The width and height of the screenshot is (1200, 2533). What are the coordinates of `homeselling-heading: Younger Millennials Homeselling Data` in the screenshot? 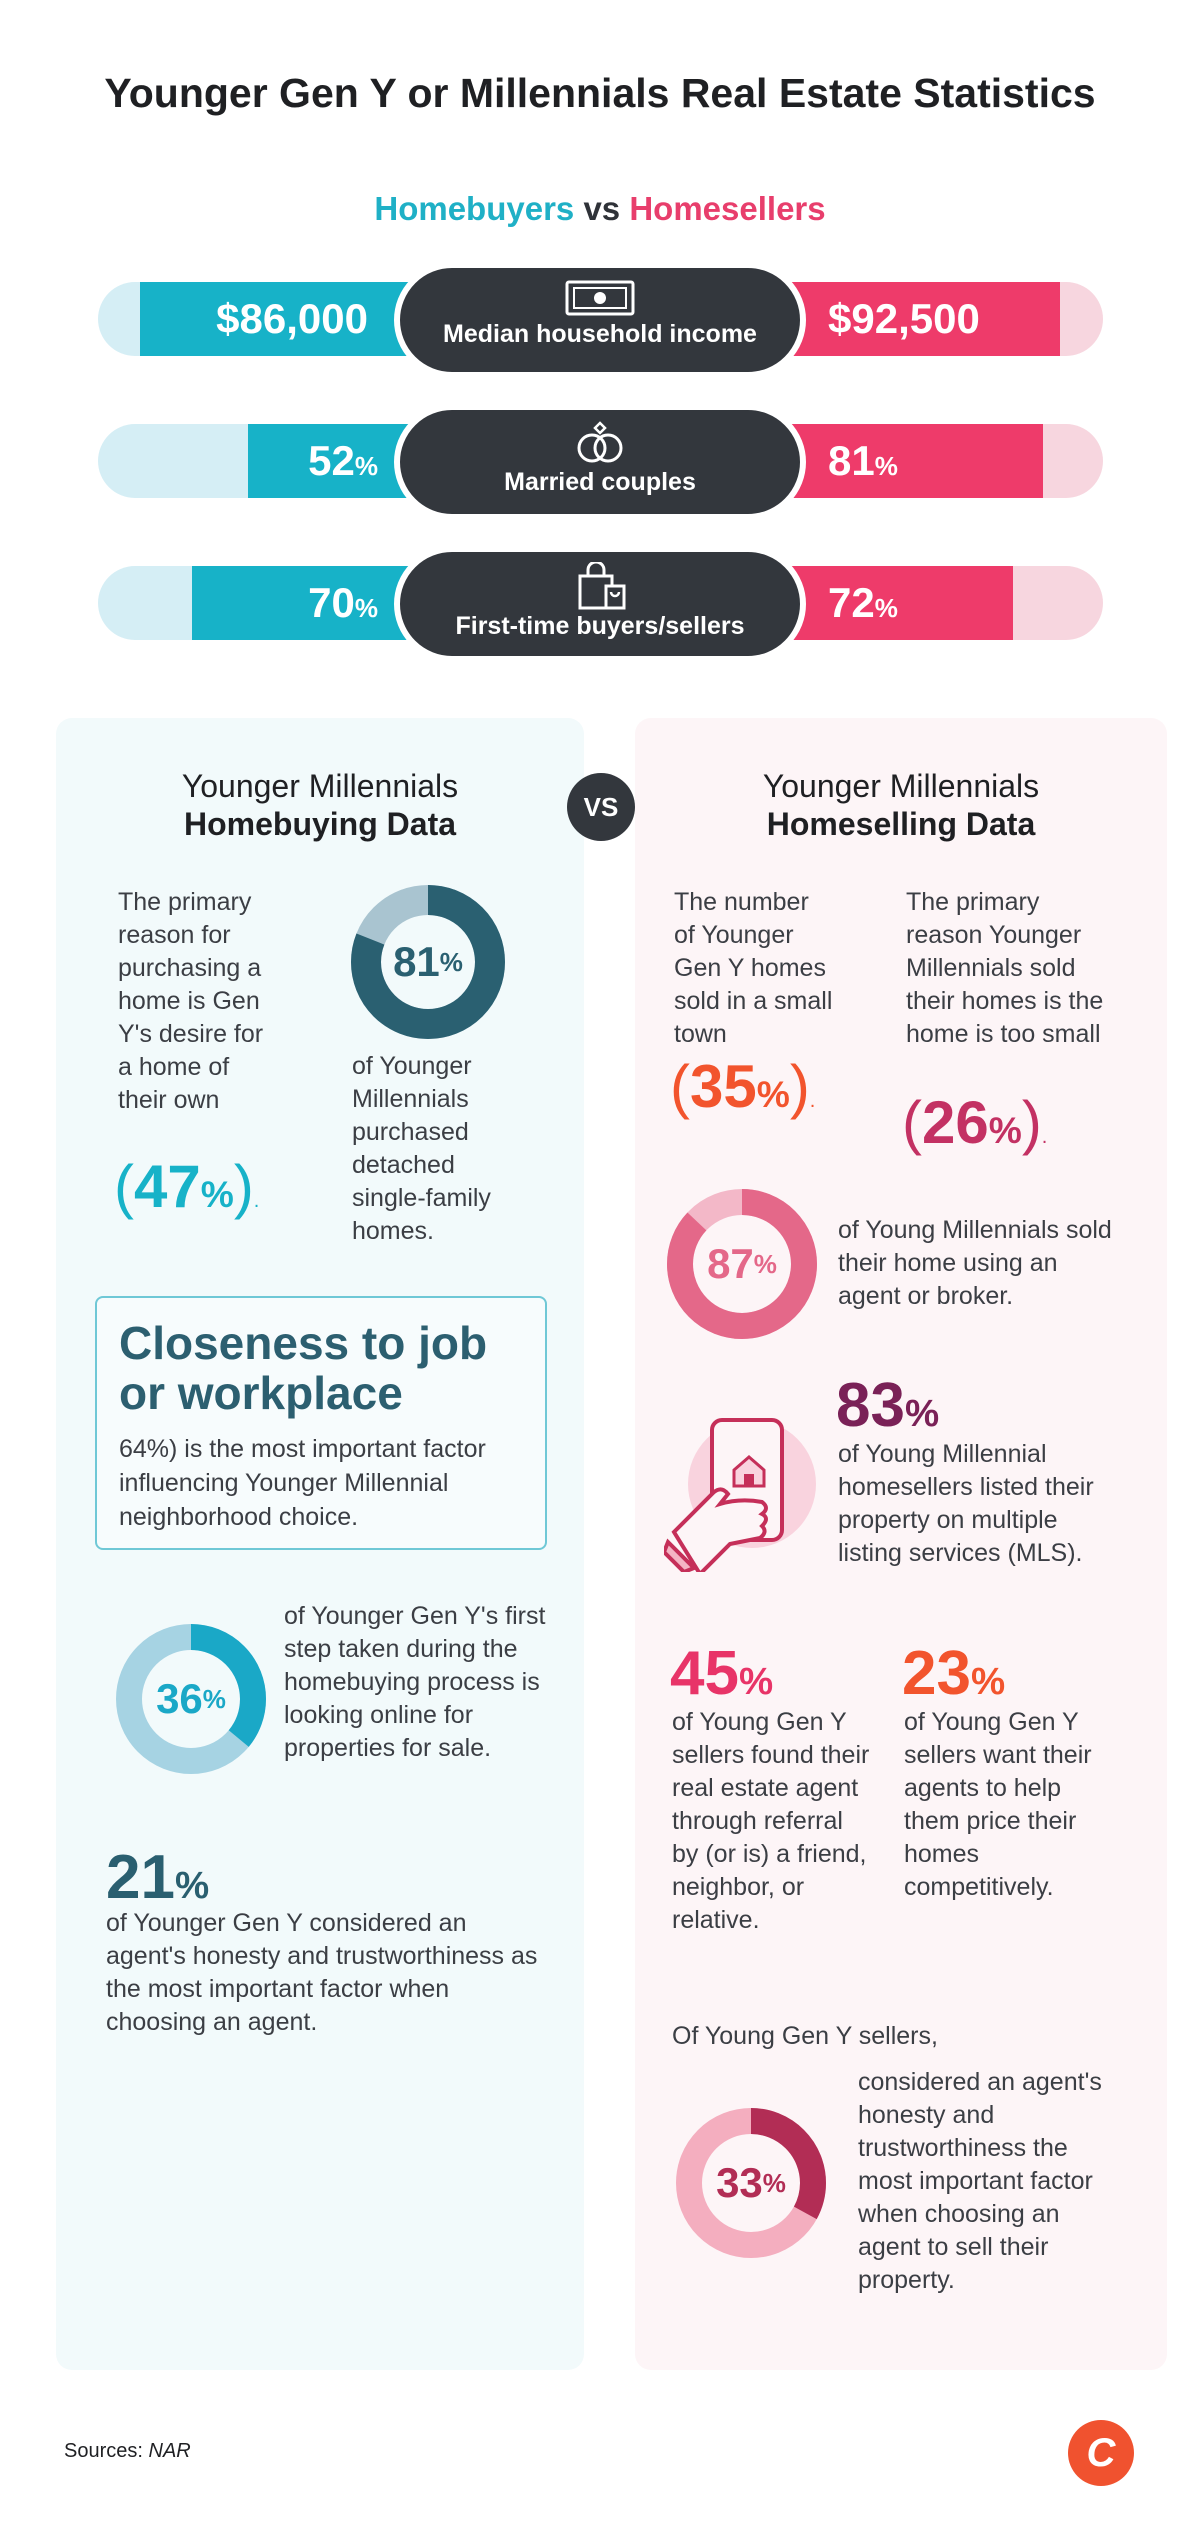 It's located at (901, 805).